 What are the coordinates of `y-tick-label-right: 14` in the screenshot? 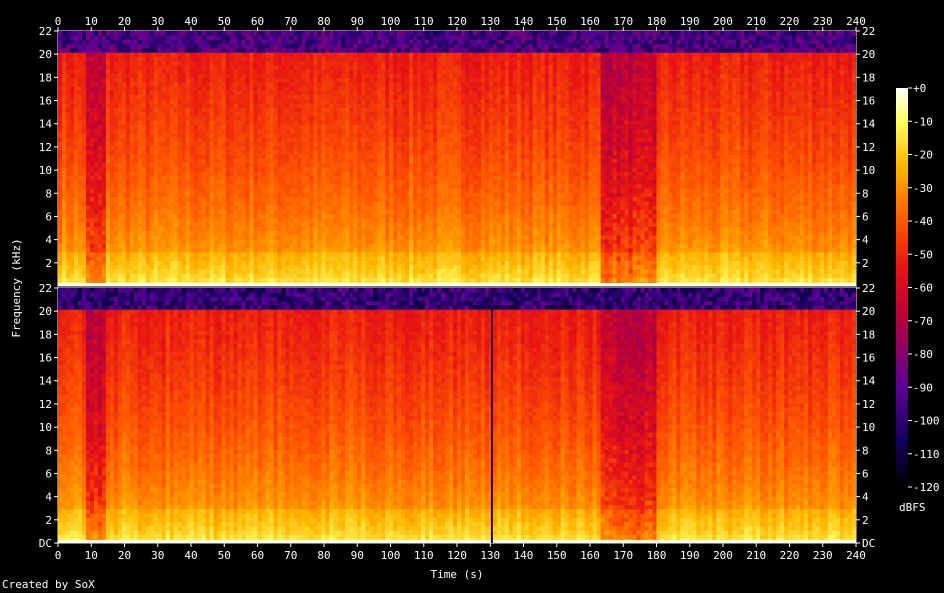 It's located at (869, 124).